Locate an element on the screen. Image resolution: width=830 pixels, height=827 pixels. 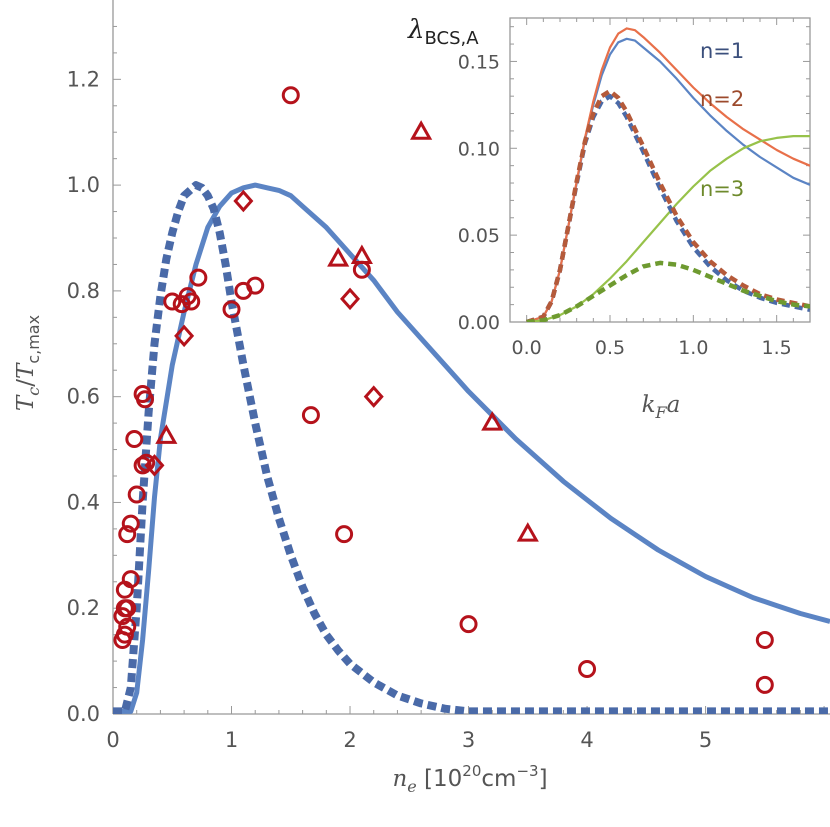
x-tick-label: 2 is located at coordinates (349, 740).